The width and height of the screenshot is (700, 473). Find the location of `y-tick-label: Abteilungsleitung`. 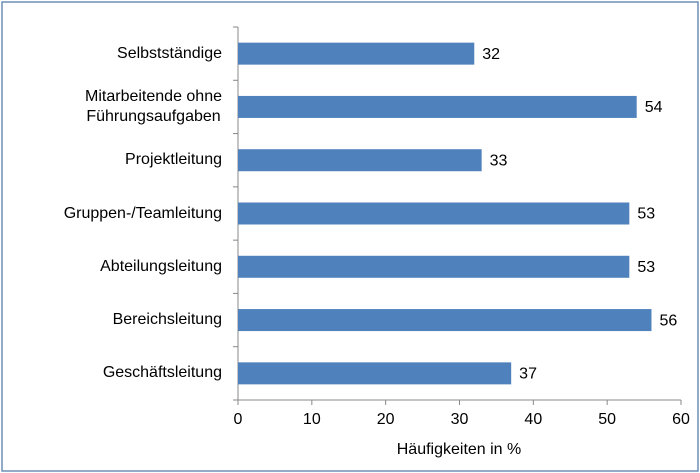

y-tick-label: Abteilungsleitung is located at coordinates (161, 266).